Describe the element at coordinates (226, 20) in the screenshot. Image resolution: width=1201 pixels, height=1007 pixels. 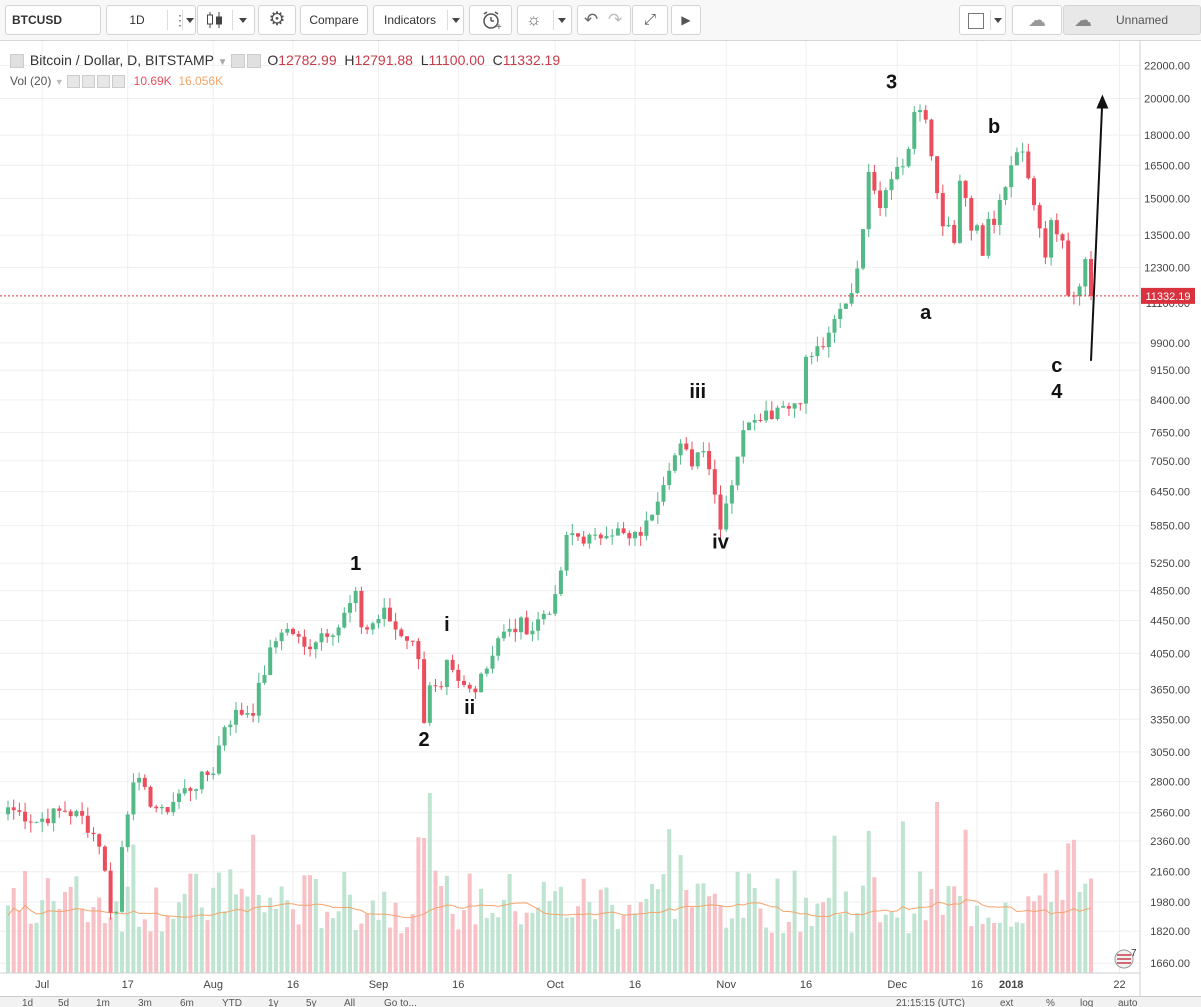
I see `chart-style-button` at that location.